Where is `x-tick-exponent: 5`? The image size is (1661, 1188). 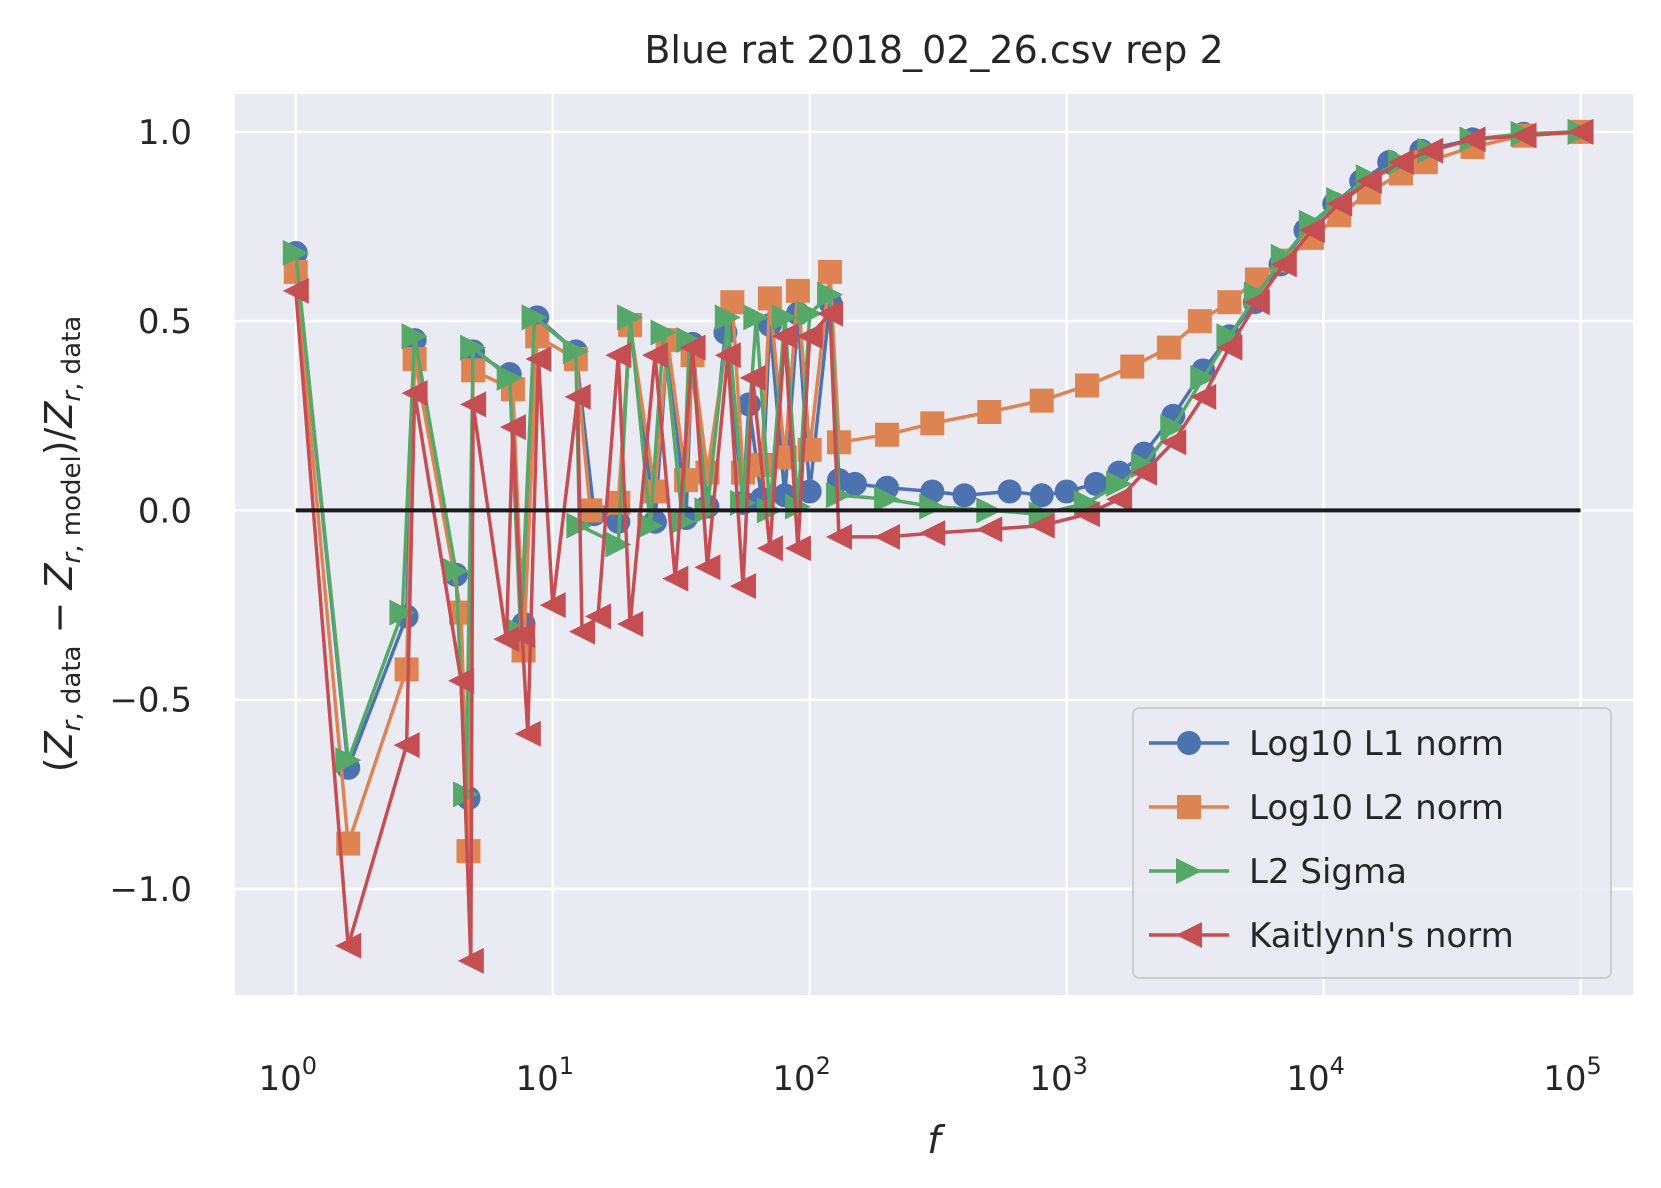 x-tick-exponent: 5 is located at coordinates (1594, 1066).